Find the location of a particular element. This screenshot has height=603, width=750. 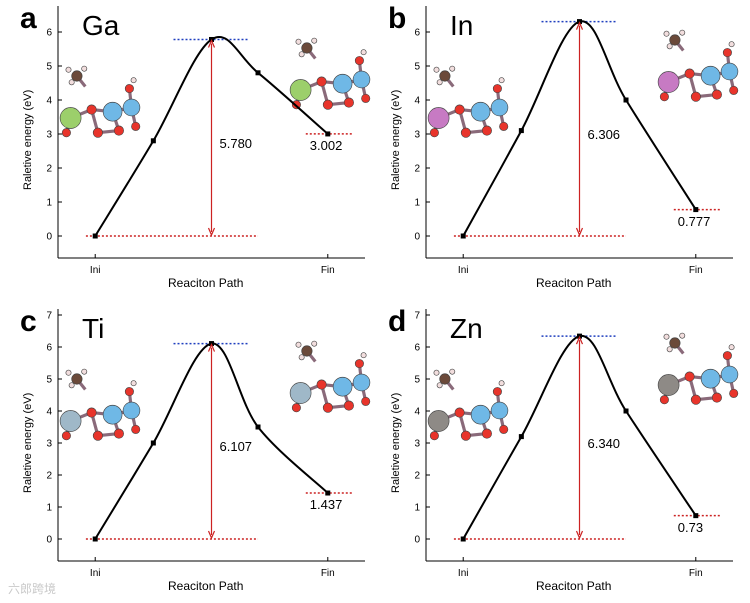

x-tick-label: Fin is located at coordinates (696, 573).